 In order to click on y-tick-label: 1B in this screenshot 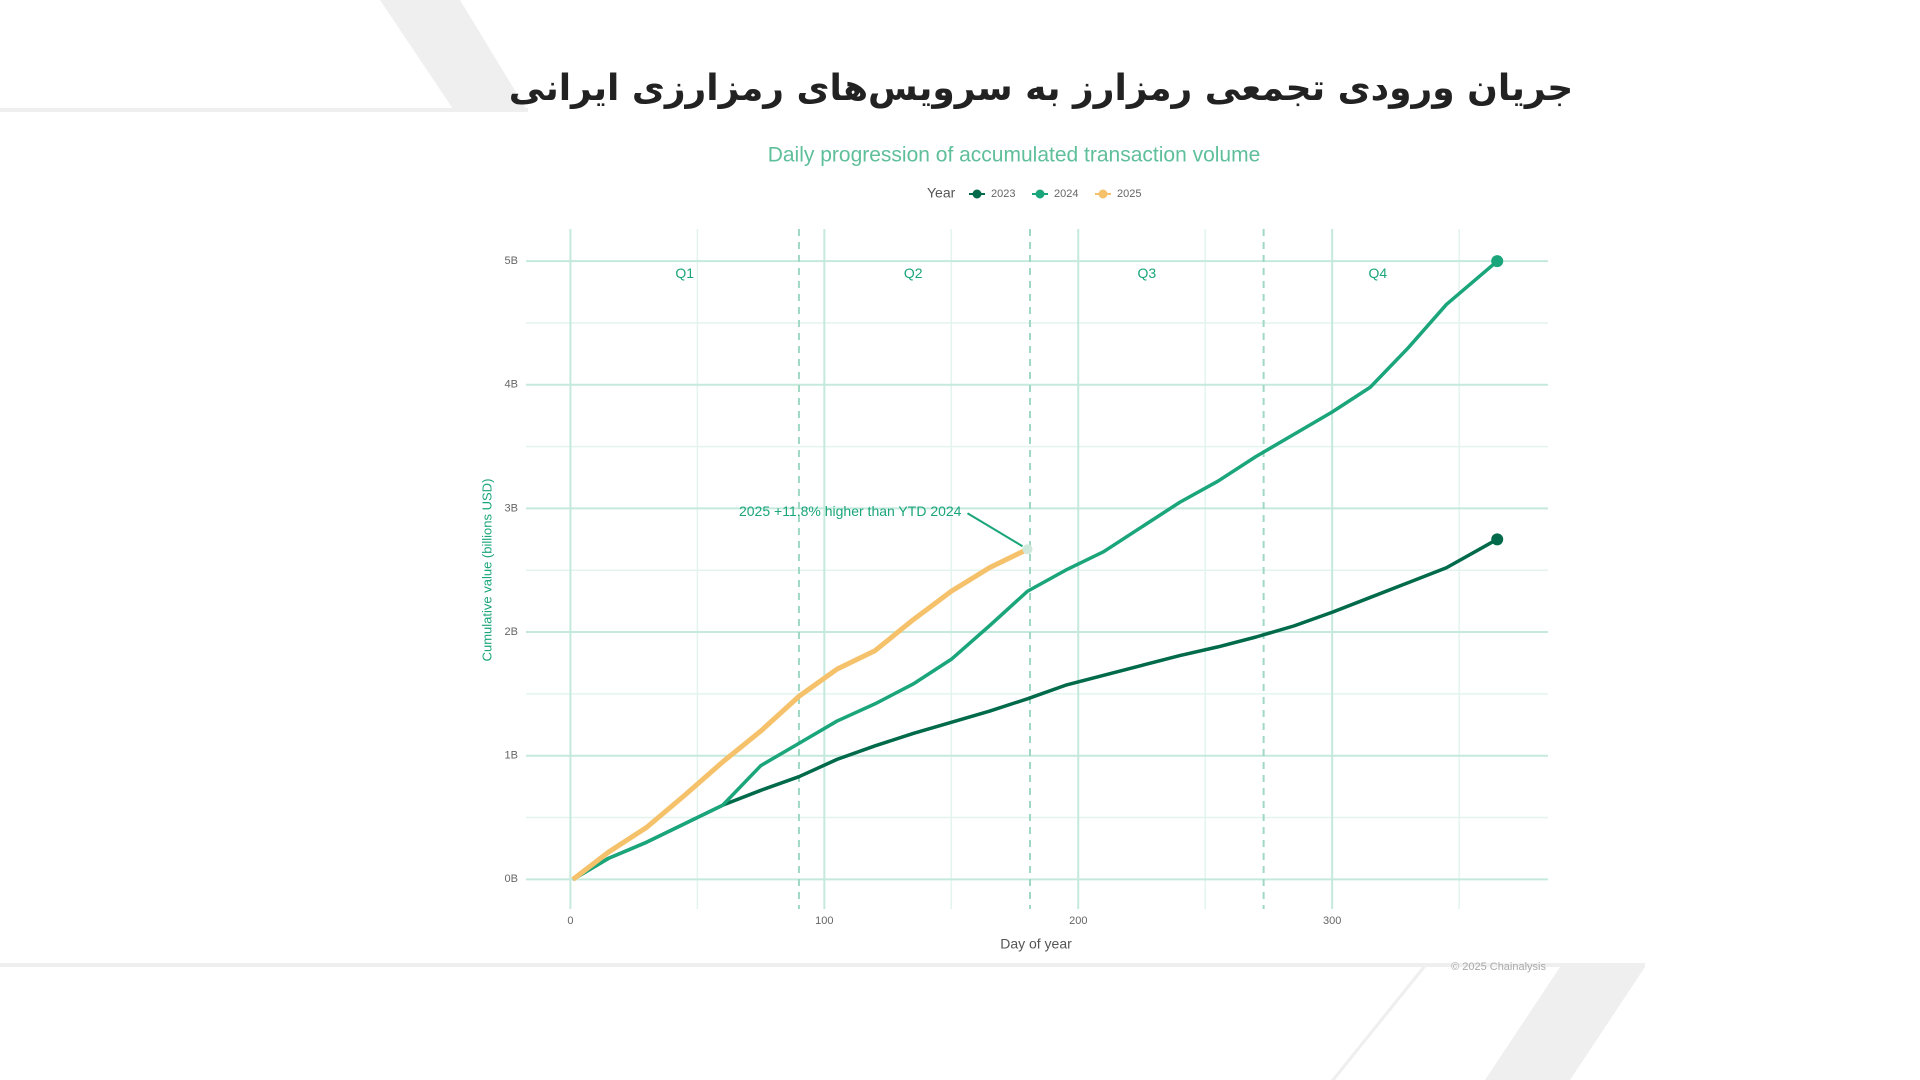, I will do `click(511, 756)`.